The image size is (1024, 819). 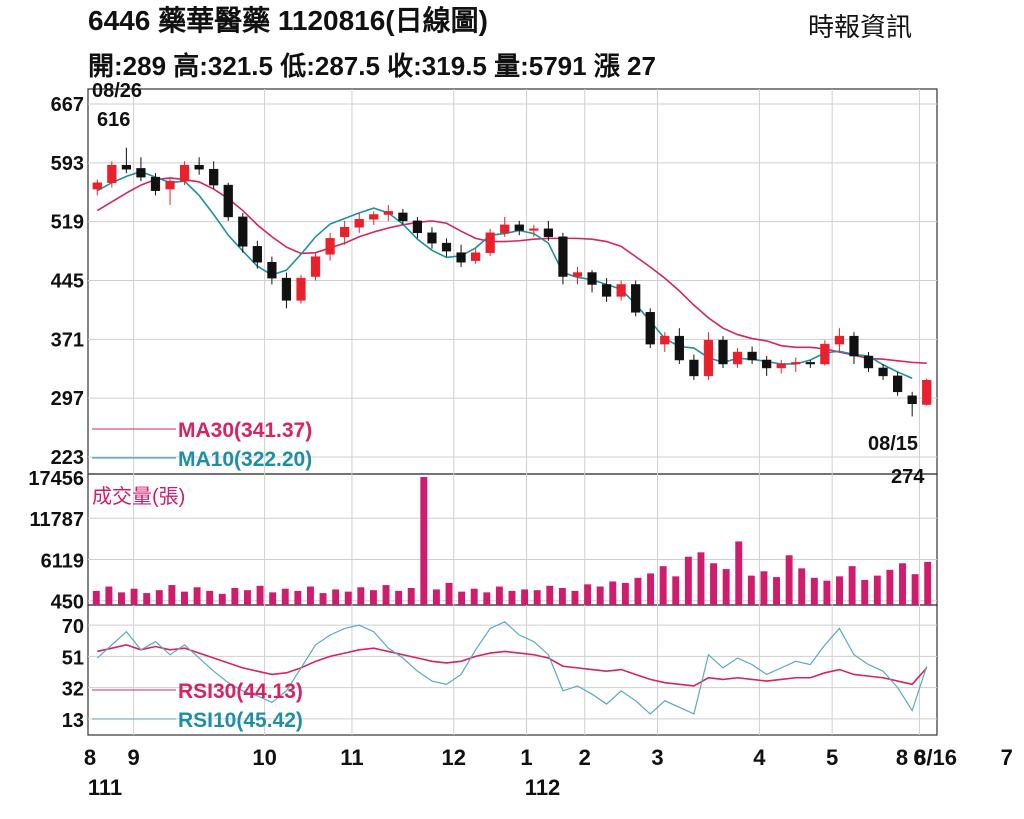 I want to click on price-axis-ticks: 667 593 519 445 371 297 223, so click(x=67, y=281).